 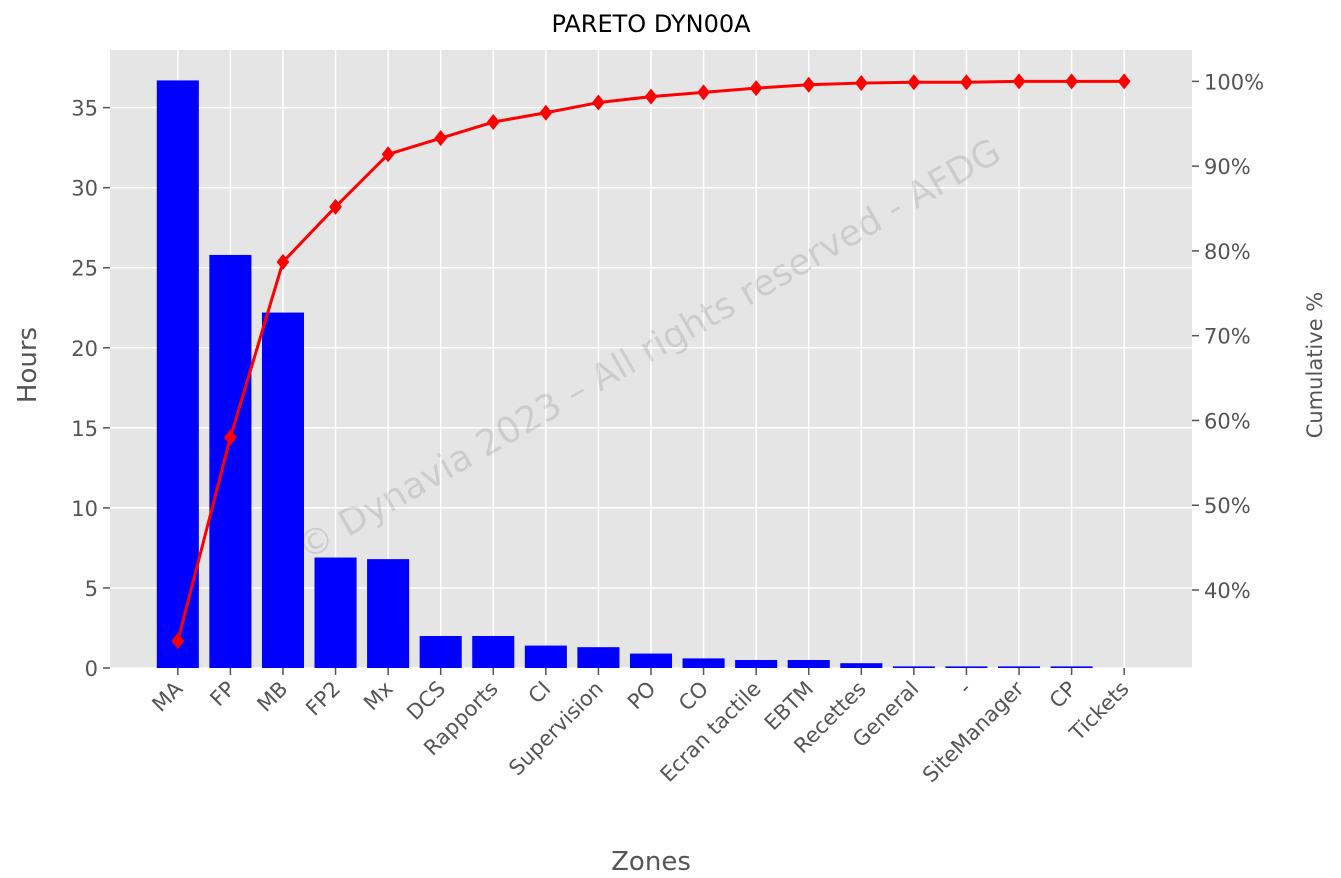 I want to click on y2-tick-label: 50%, so click(x=1227, y=506).